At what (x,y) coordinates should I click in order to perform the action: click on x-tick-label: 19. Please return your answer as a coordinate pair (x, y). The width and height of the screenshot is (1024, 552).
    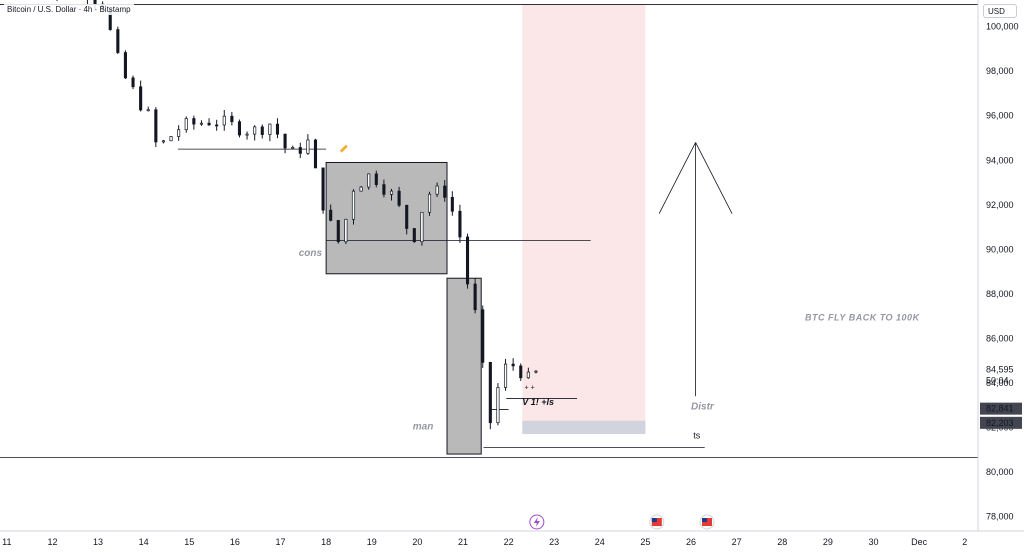
    Looking at the image, I should click on (372, 542).